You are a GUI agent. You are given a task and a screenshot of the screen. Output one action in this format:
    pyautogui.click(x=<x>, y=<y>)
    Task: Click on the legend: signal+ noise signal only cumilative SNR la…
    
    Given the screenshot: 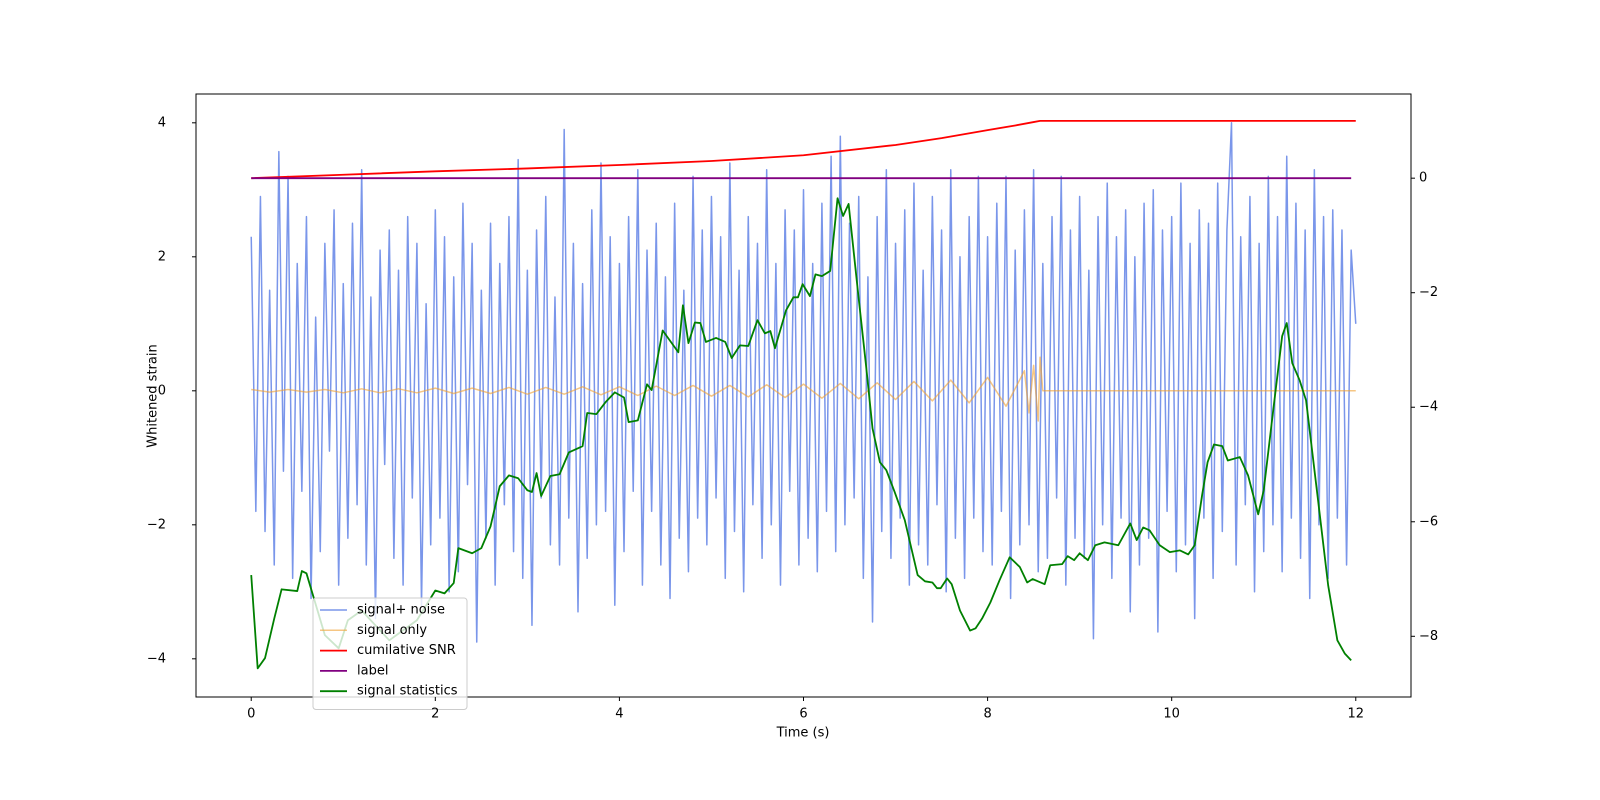 What is the action you would take?
    pyautogui.click(x=390, y=653)
    